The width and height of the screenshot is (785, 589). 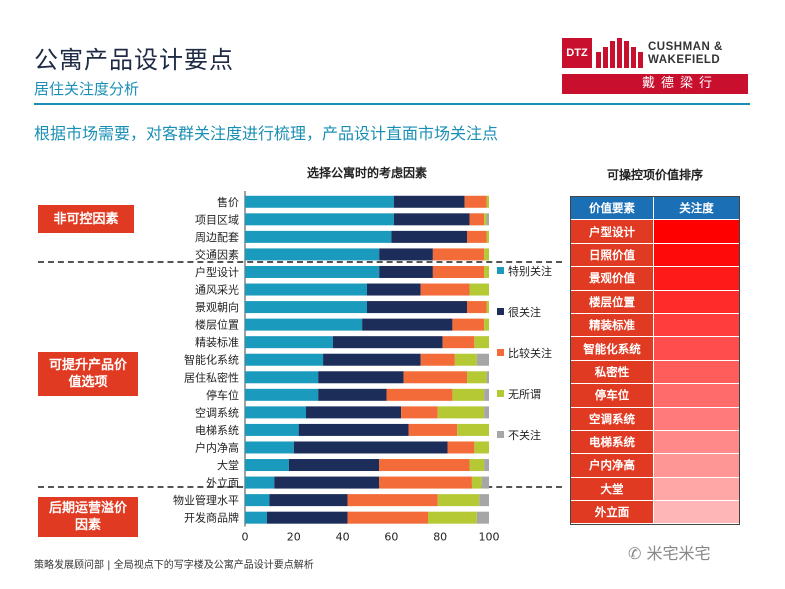 What do you see at coordinates (87, 89) in the screenshot?
I see `slide-subtitle: 居住关注度分析` at bounding box center [87, 89].